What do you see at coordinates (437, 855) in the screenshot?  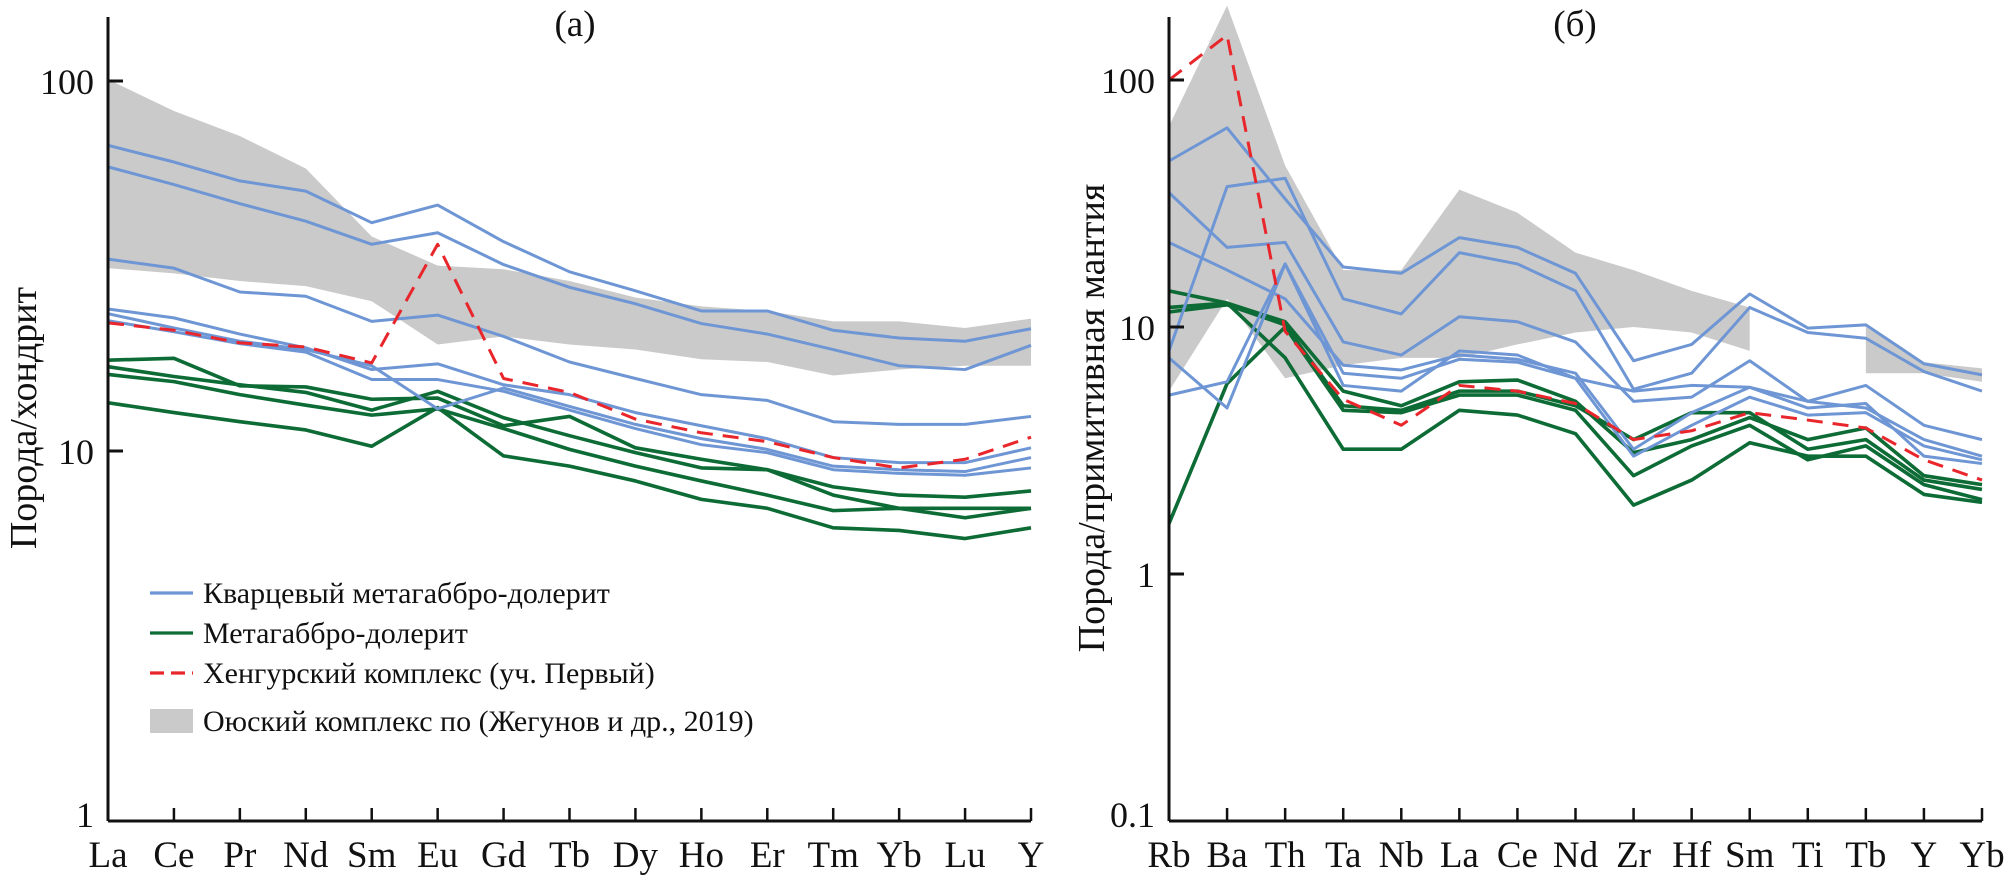 I see `x-tick-label: Eu` at bounding box center [437, 855].